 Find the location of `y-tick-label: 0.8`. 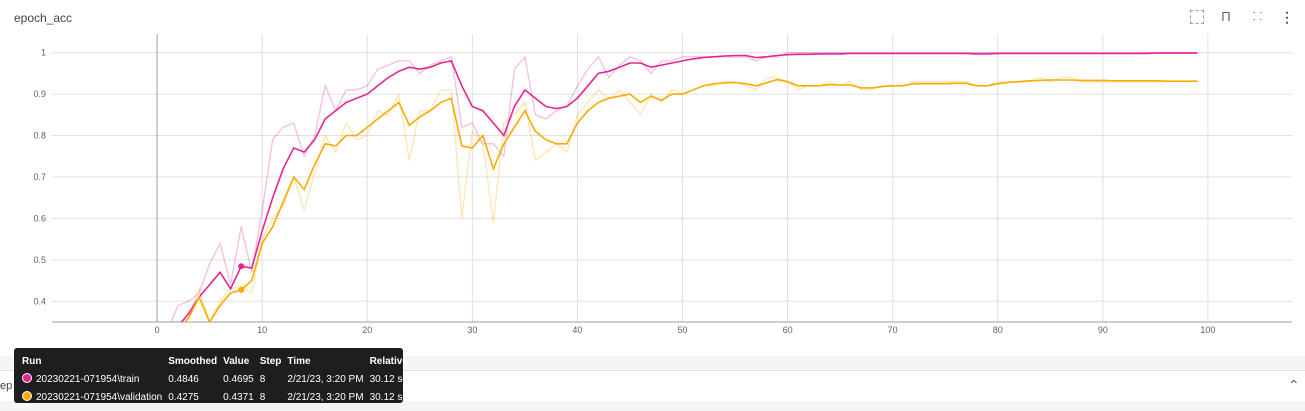

y-tick-label: 0.8 is located at coordinates (39, 136).